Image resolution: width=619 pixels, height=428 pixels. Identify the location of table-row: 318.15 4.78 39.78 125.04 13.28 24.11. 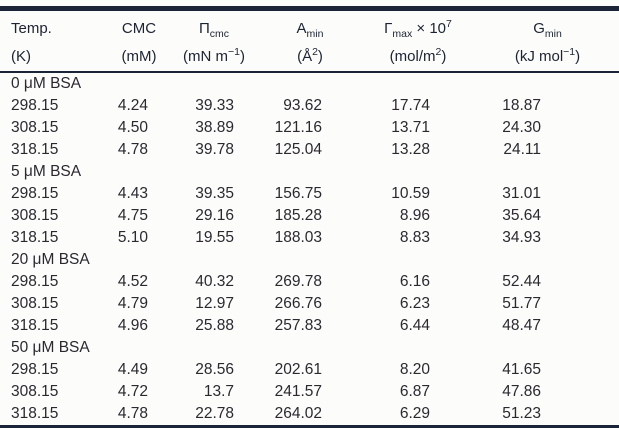
(309, 150).